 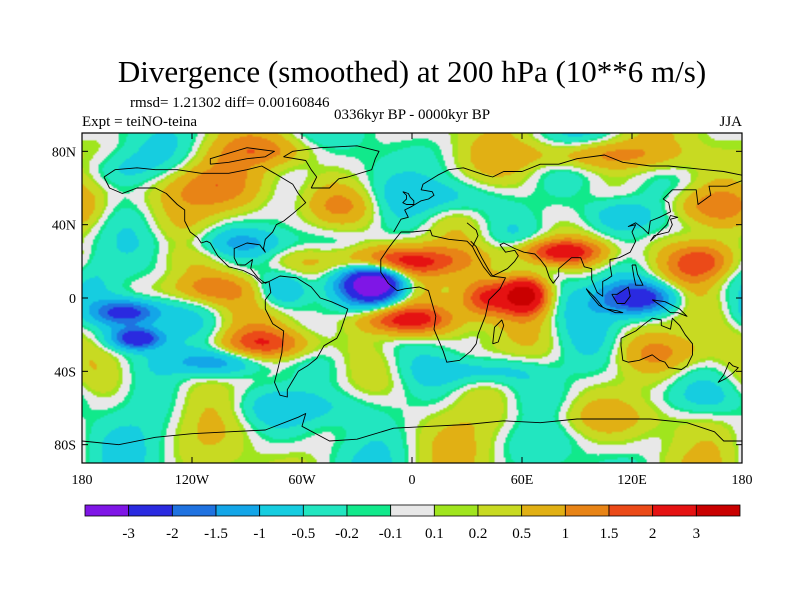 I want to click on colorbar-label: -1, so click(x=259, y=534).